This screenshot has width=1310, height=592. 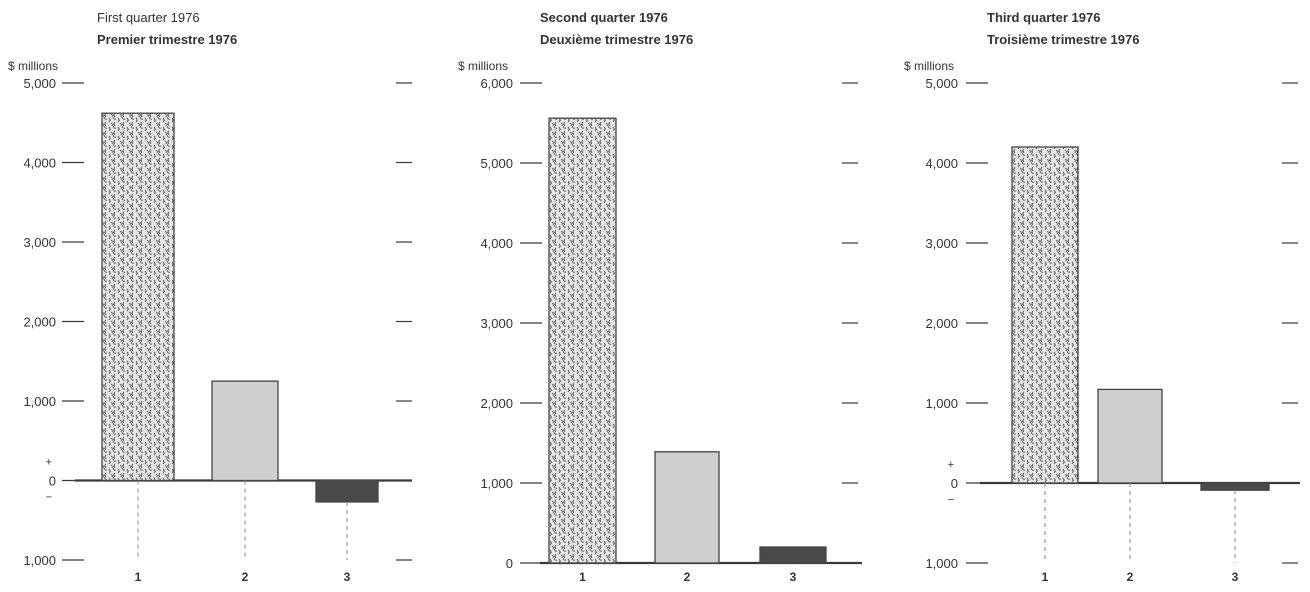 I want to click on chart-title: Third quarter 1976, so click(x=1043, y=17).